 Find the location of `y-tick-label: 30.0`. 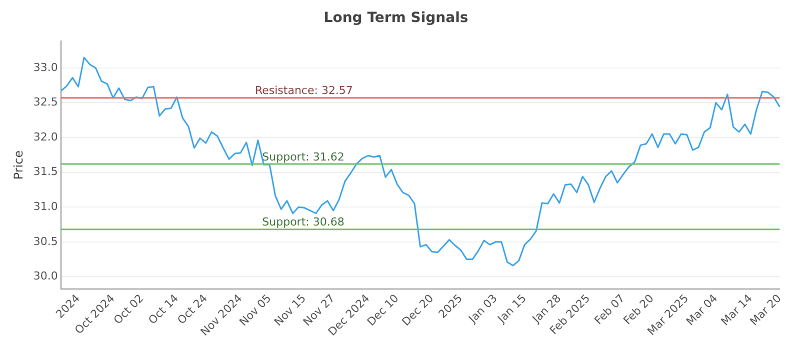

y-tick-label: 30.0 is located at coordinates (45, 276).